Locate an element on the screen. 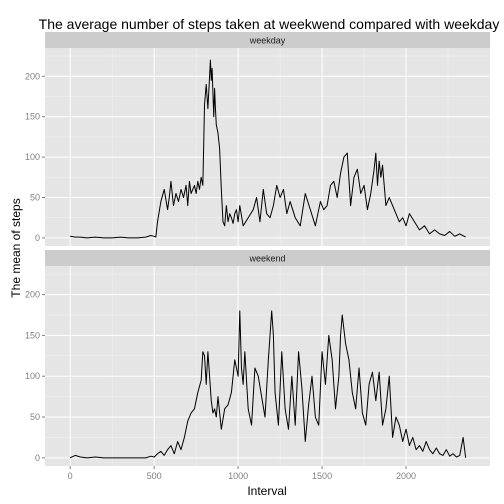 The width and height of the screenshot is (504, 504). x-axis-tick-labels: 0 500 1000 1500 2000 is located at coordinates (242, 476).